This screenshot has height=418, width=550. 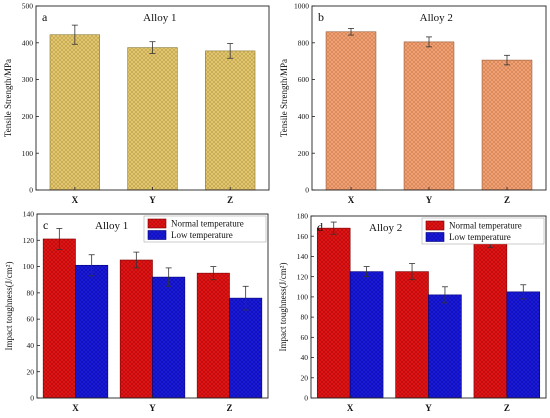 What do you see at coordinates (304, 79) in the screenshot?
I see `y-tick-label: 600` at bounding box center [304, 79].